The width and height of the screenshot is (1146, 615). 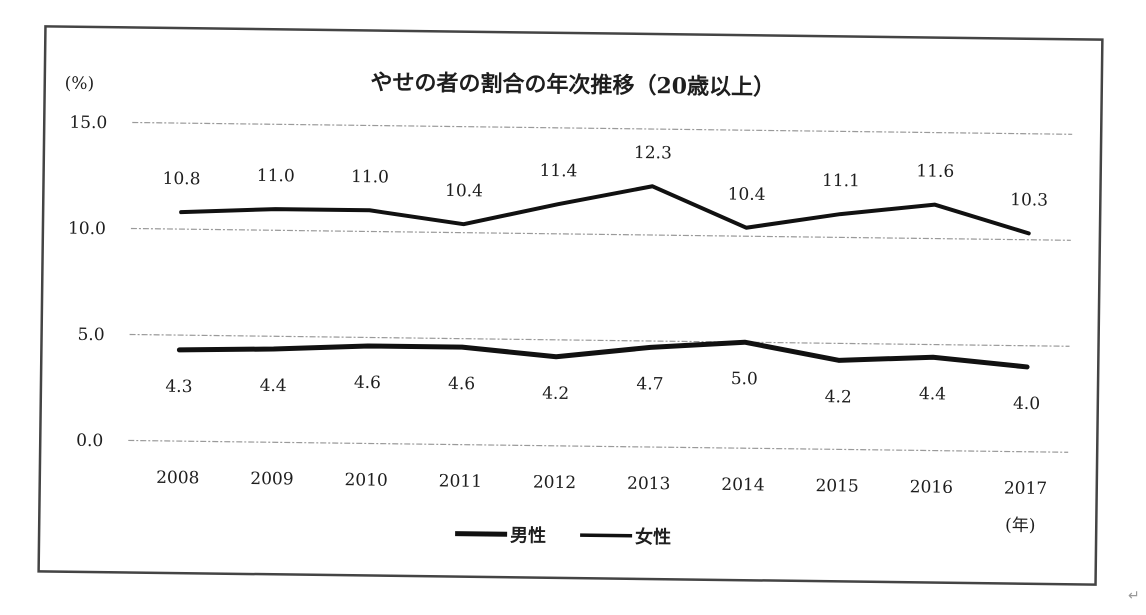 I want to click on x-tick-label: 2012, so click(x=555, y=483).